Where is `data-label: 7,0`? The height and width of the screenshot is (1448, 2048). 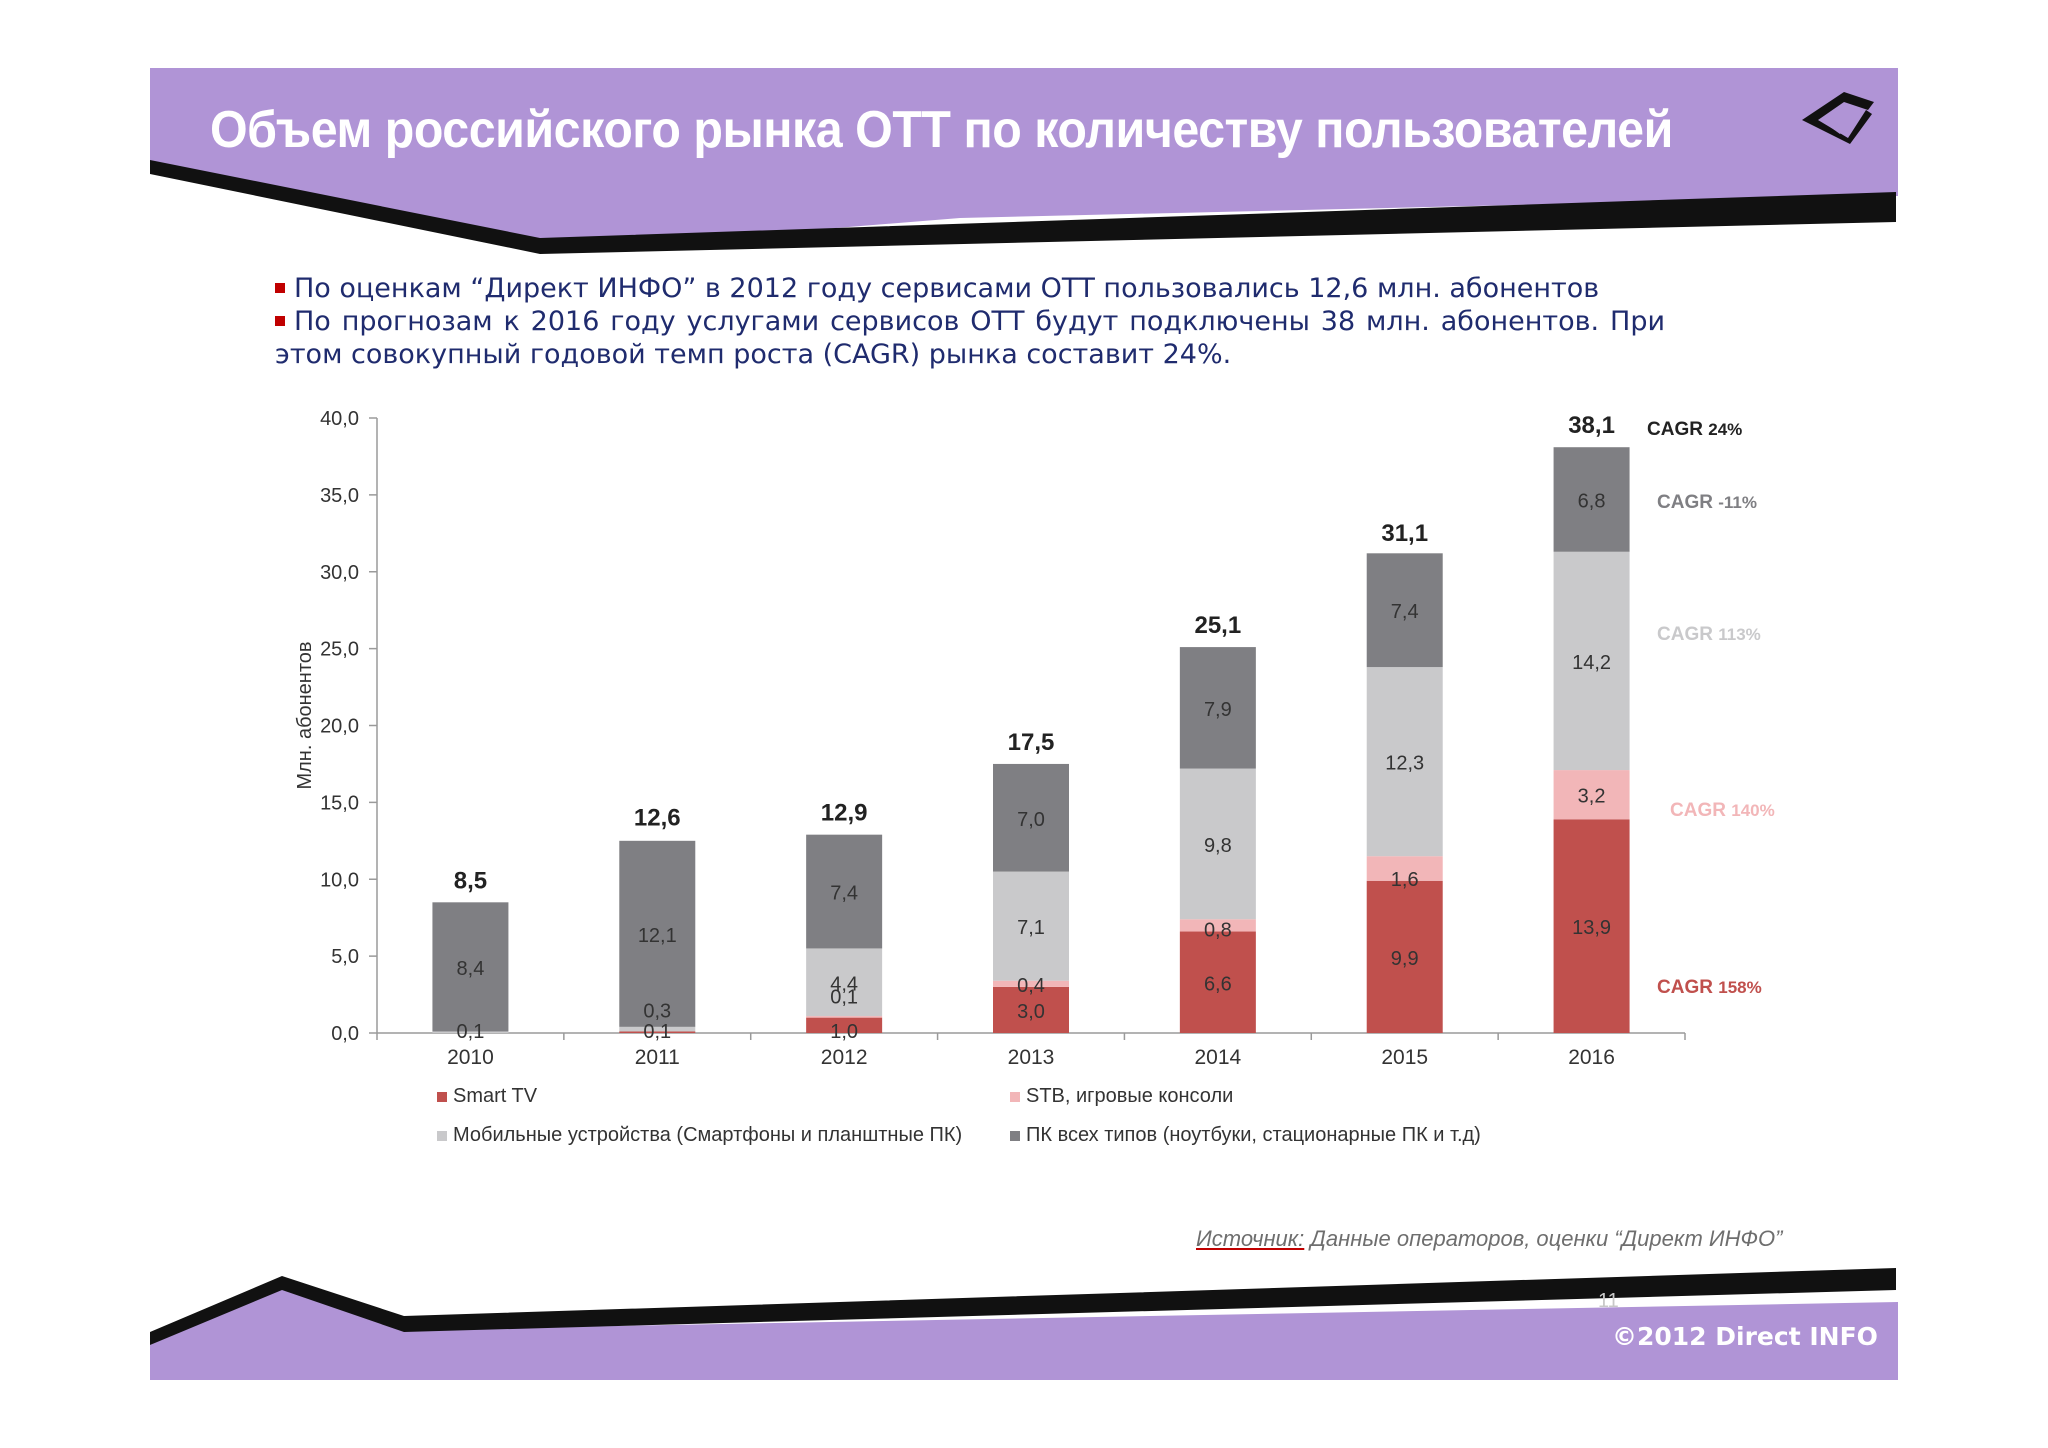
data-label: 7,0 is located at coordinates (1031, 820).